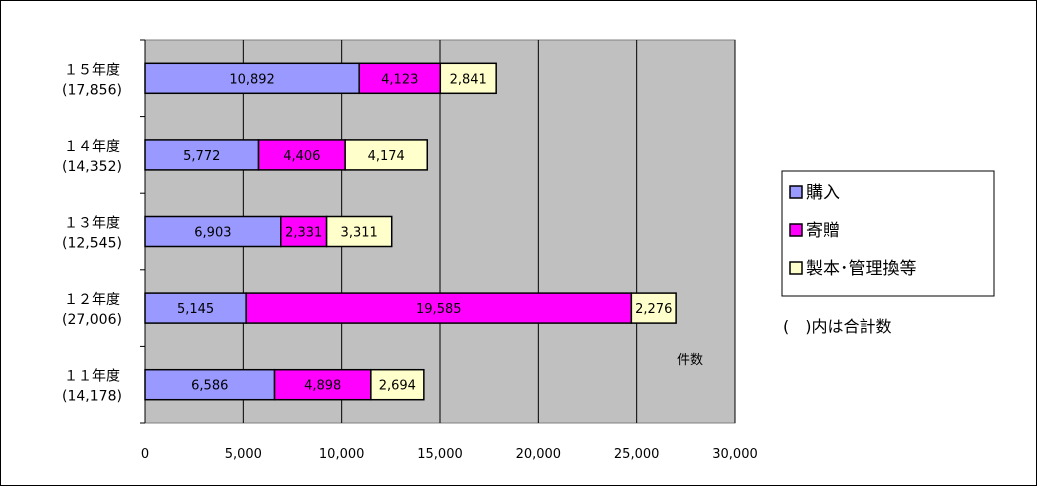 The image size is (1037, 486). I want to click on legend-label: 購入, so click(823, 193).